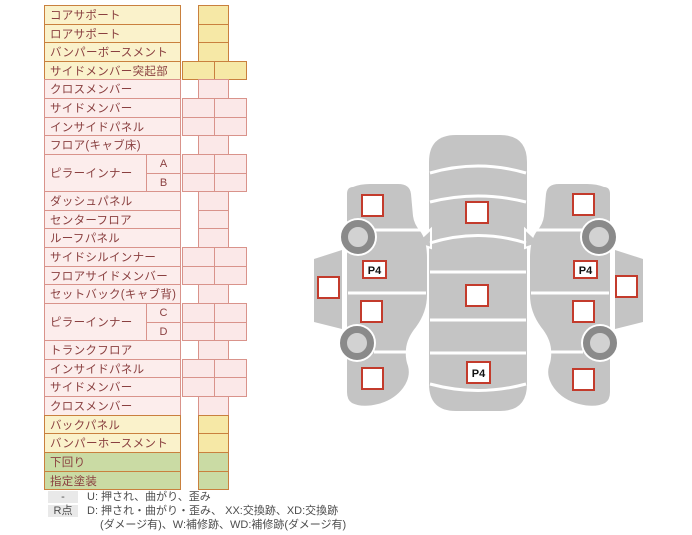 The image size is (692, 535). I want to click on car-right-side-view, so click(586, 295).